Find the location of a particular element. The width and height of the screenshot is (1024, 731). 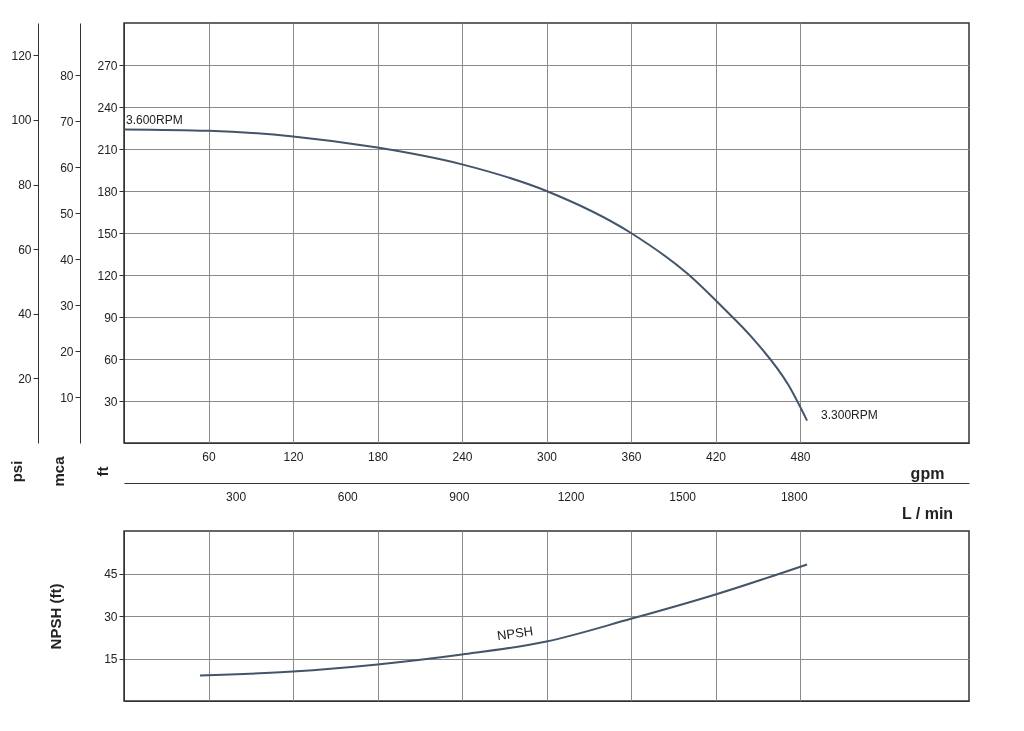

y3-tick-label: 20 is located at coordinates (25, 378).